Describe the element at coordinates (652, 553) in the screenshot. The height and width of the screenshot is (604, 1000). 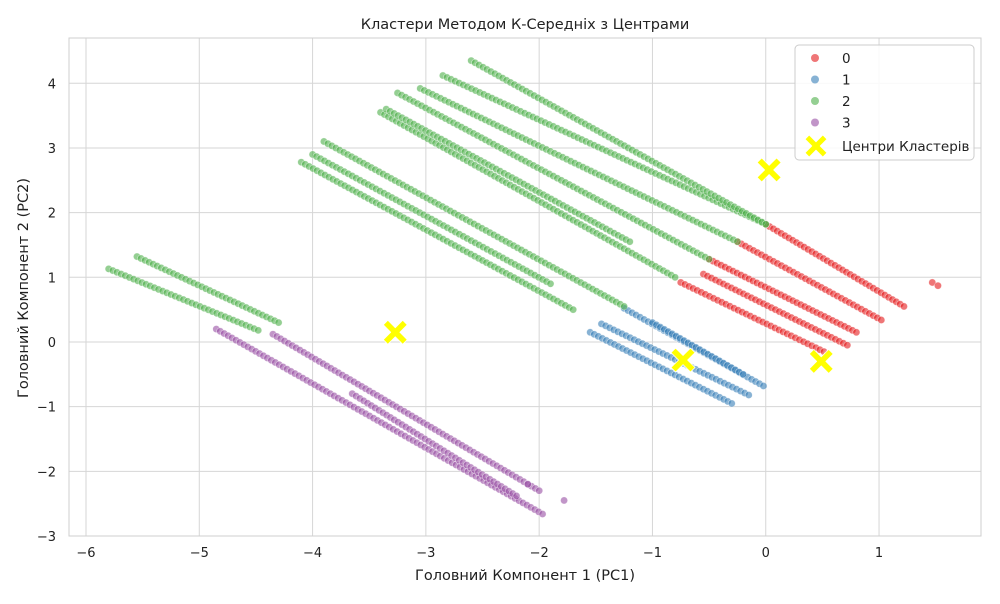
I see `x-tick-label: −1` at that location.